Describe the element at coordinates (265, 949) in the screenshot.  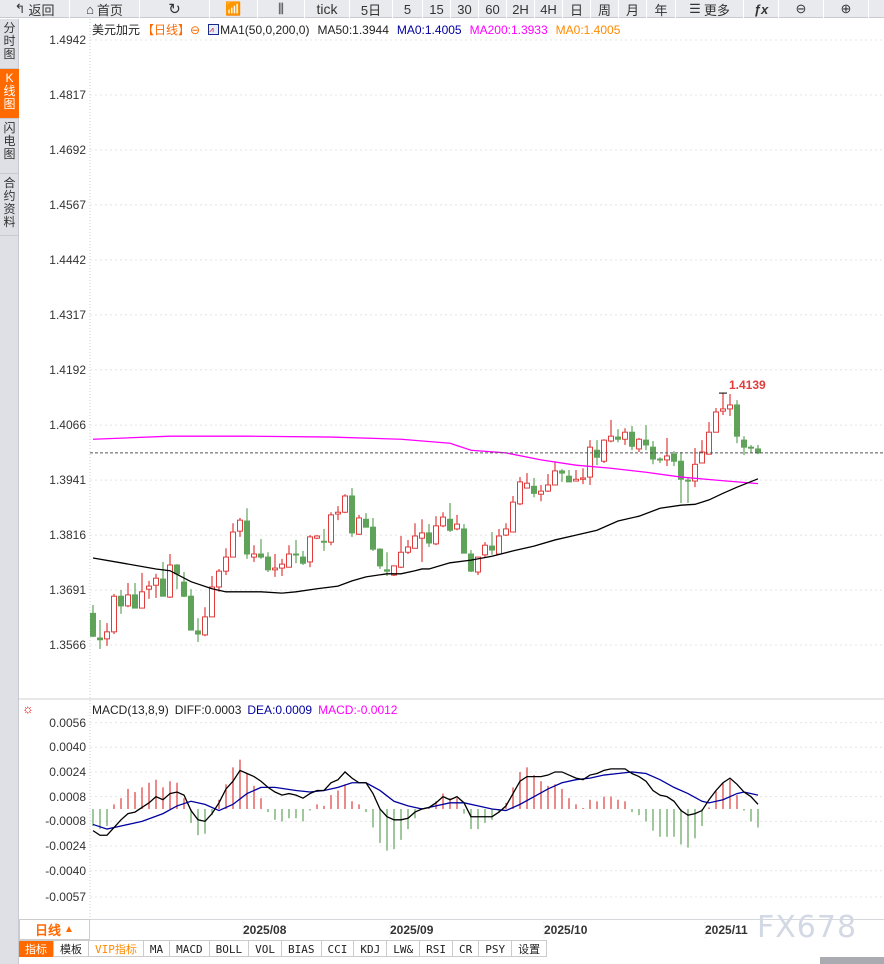
I see `indicator-tab: VOL` at that location.